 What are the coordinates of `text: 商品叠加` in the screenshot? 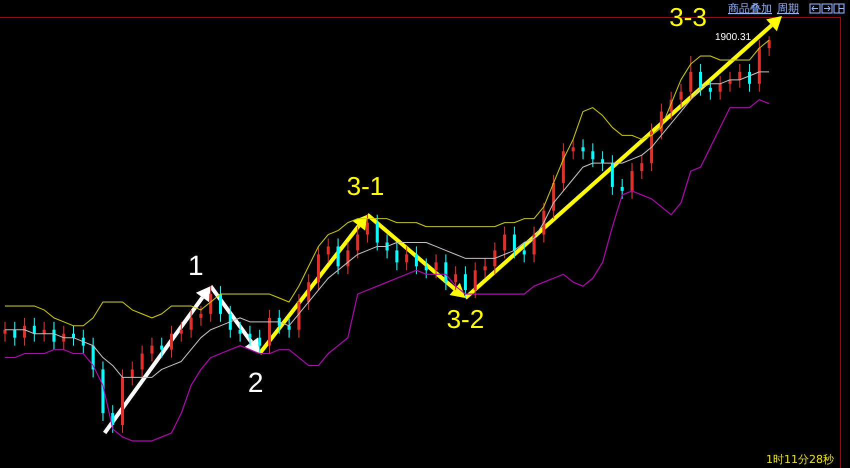 It's located at (750, 8).